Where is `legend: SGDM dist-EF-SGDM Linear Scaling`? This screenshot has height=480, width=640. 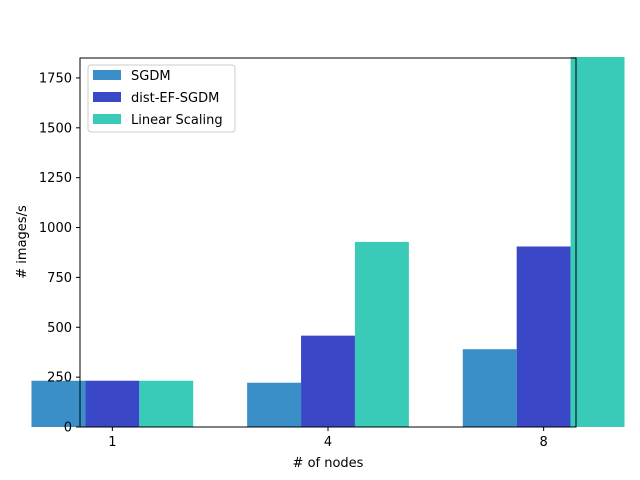 legend: SGDM dist-EF-SGDM Linear Scaling is located at coordinates (161, 98).